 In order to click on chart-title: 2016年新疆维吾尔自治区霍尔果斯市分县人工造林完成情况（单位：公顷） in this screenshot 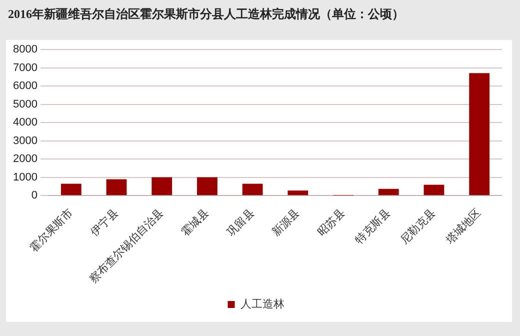, I will do `click(206, 14)`.